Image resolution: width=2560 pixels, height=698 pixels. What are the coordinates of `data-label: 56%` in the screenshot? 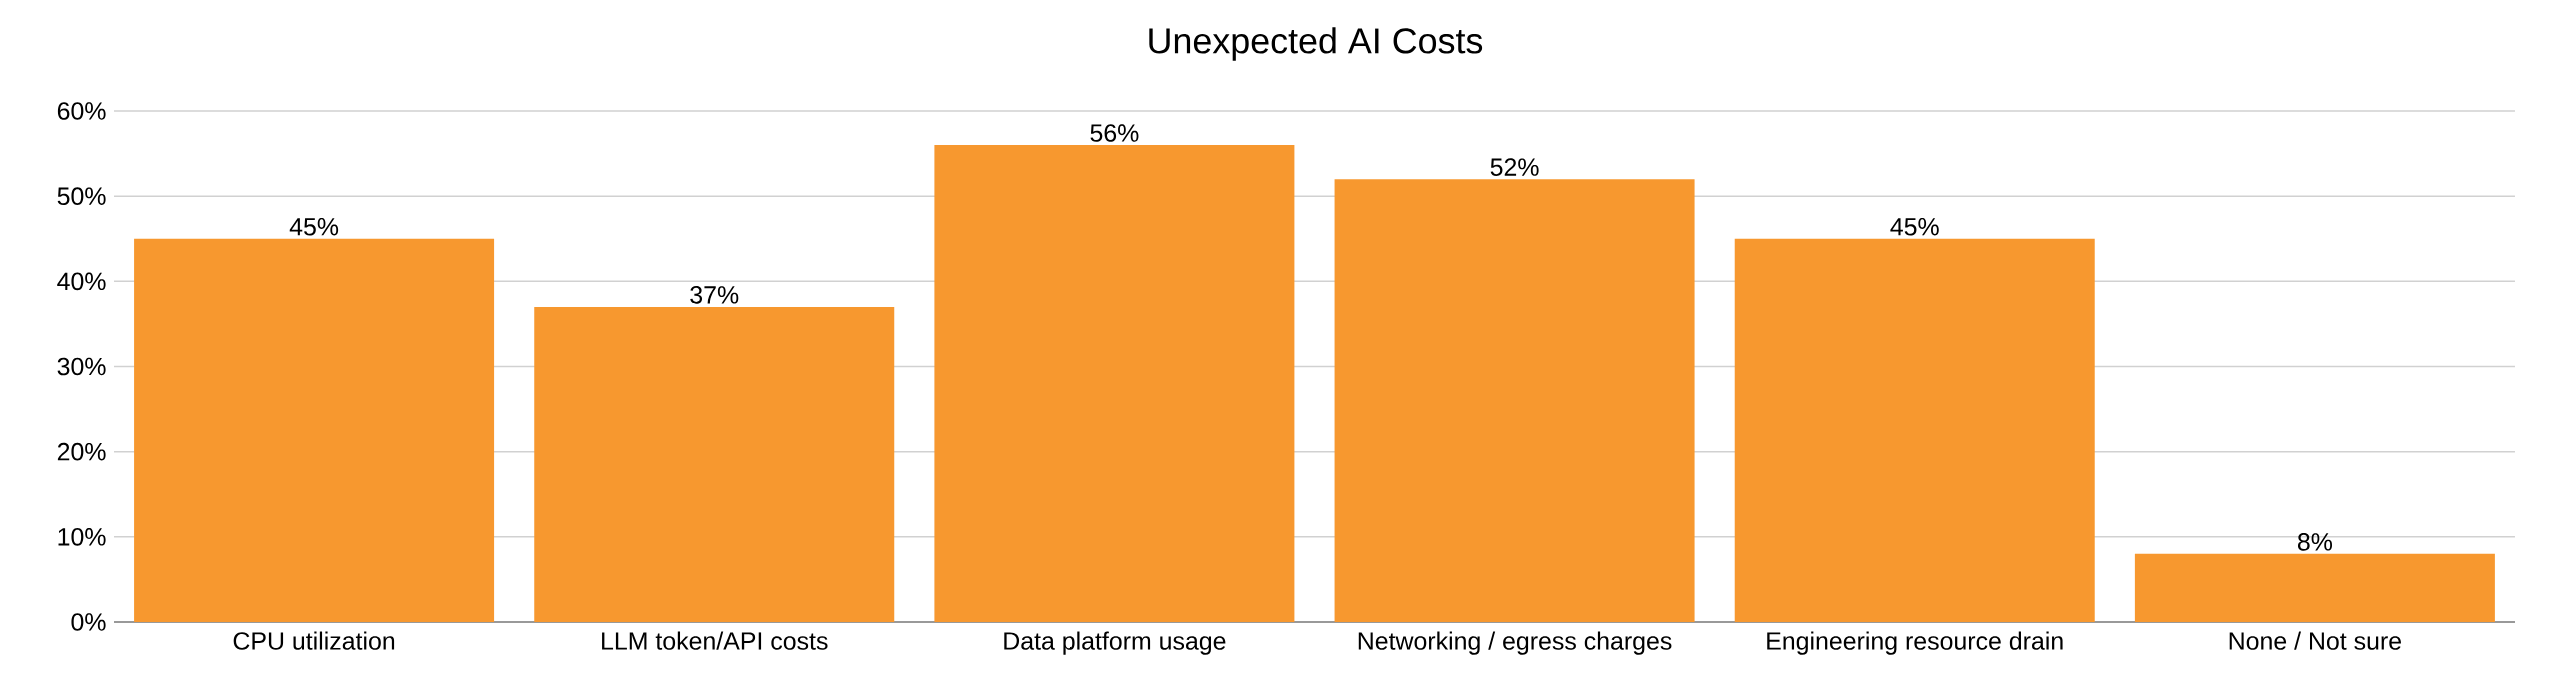 It's located at (1114, 133).